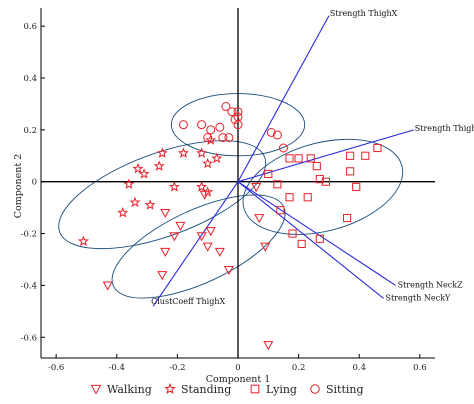 This screenshot has height=404, width=474. Describe the element at coordinates (34, 183) in the screenshot. I see `y-tick-label: 0` at that location.